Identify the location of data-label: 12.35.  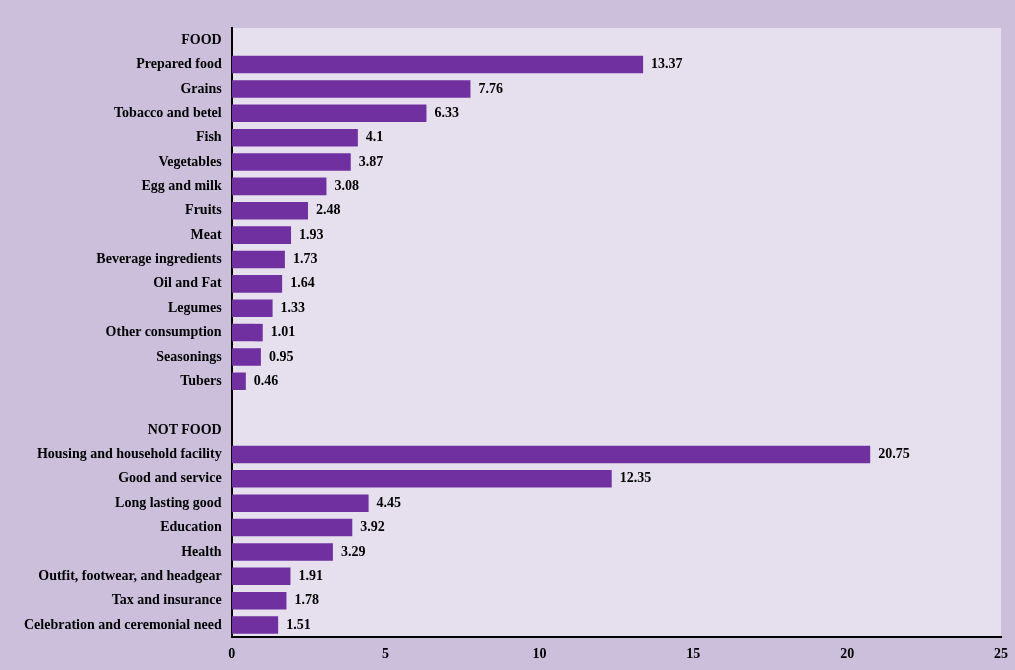
(635, 478).